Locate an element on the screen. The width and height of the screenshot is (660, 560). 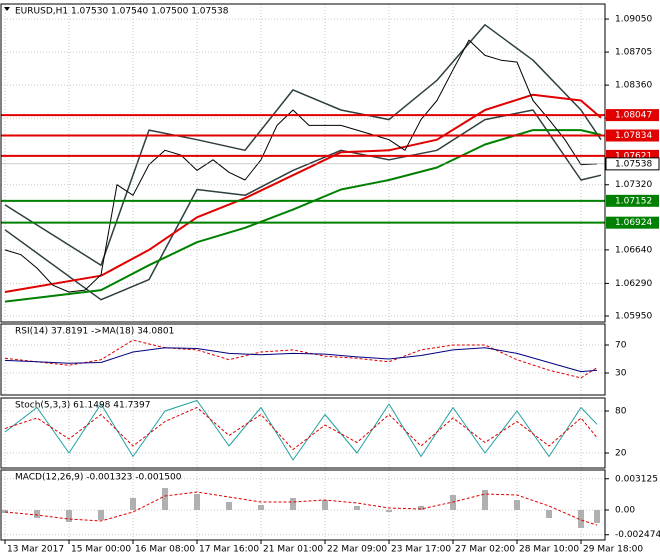
y-tick-label: 1.09050 is located at coordinates (633, 20).